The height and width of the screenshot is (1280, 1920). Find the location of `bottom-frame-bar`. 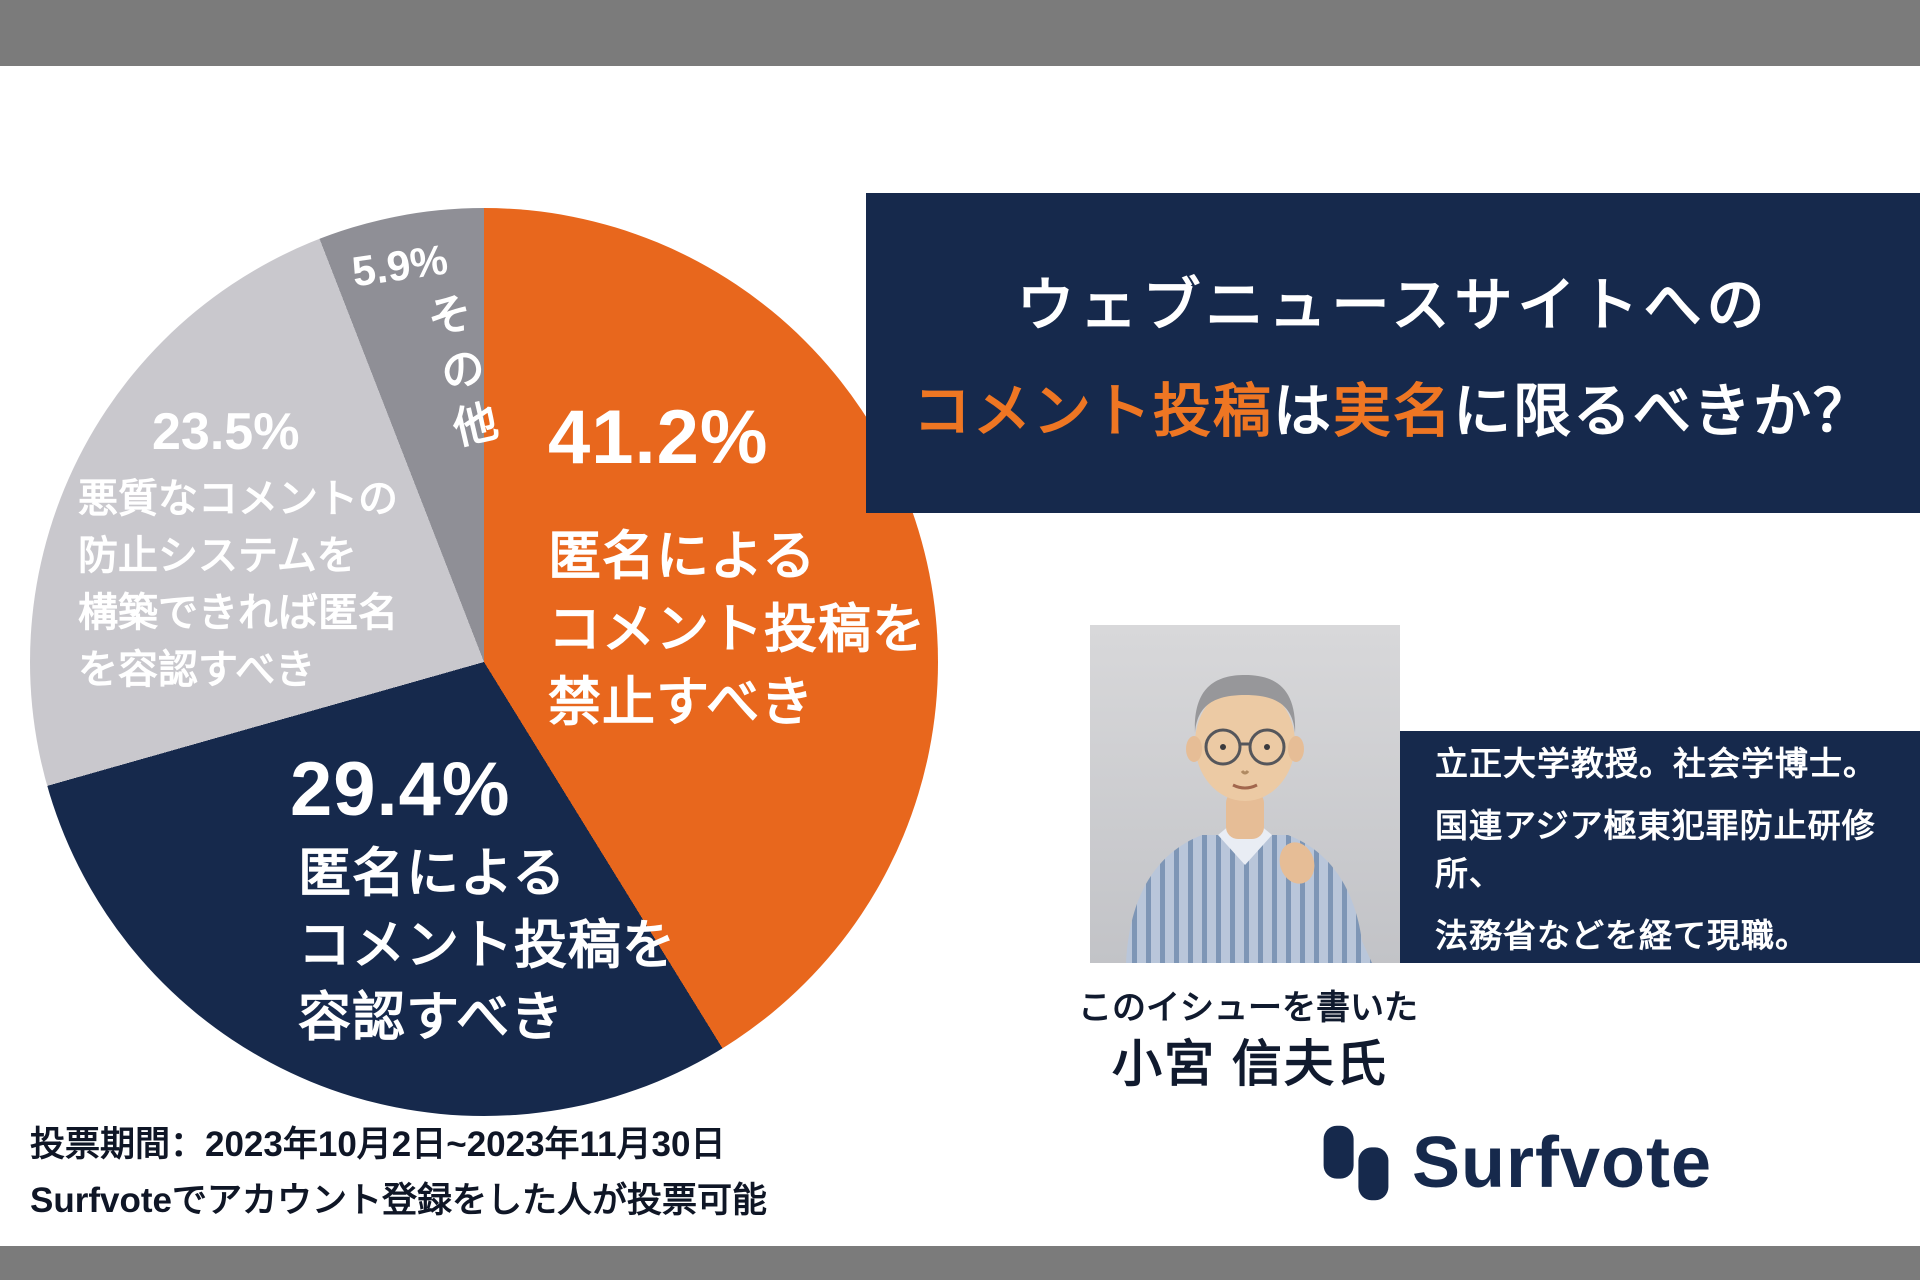

bottom-frame-bar is located at coordinates (960, 1263).